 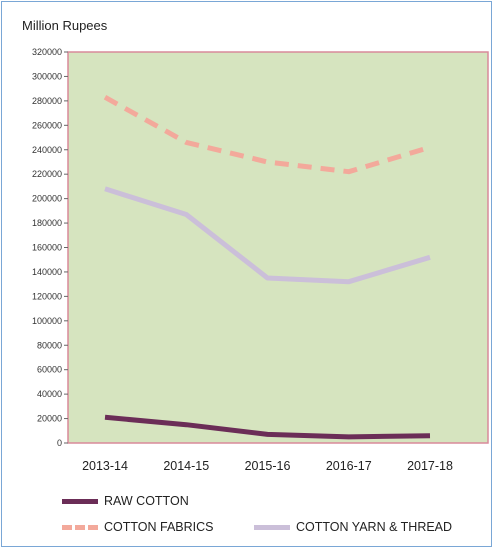 I want to click on legend-swatch-cotton-fabrics, so click(x=80, y=527).